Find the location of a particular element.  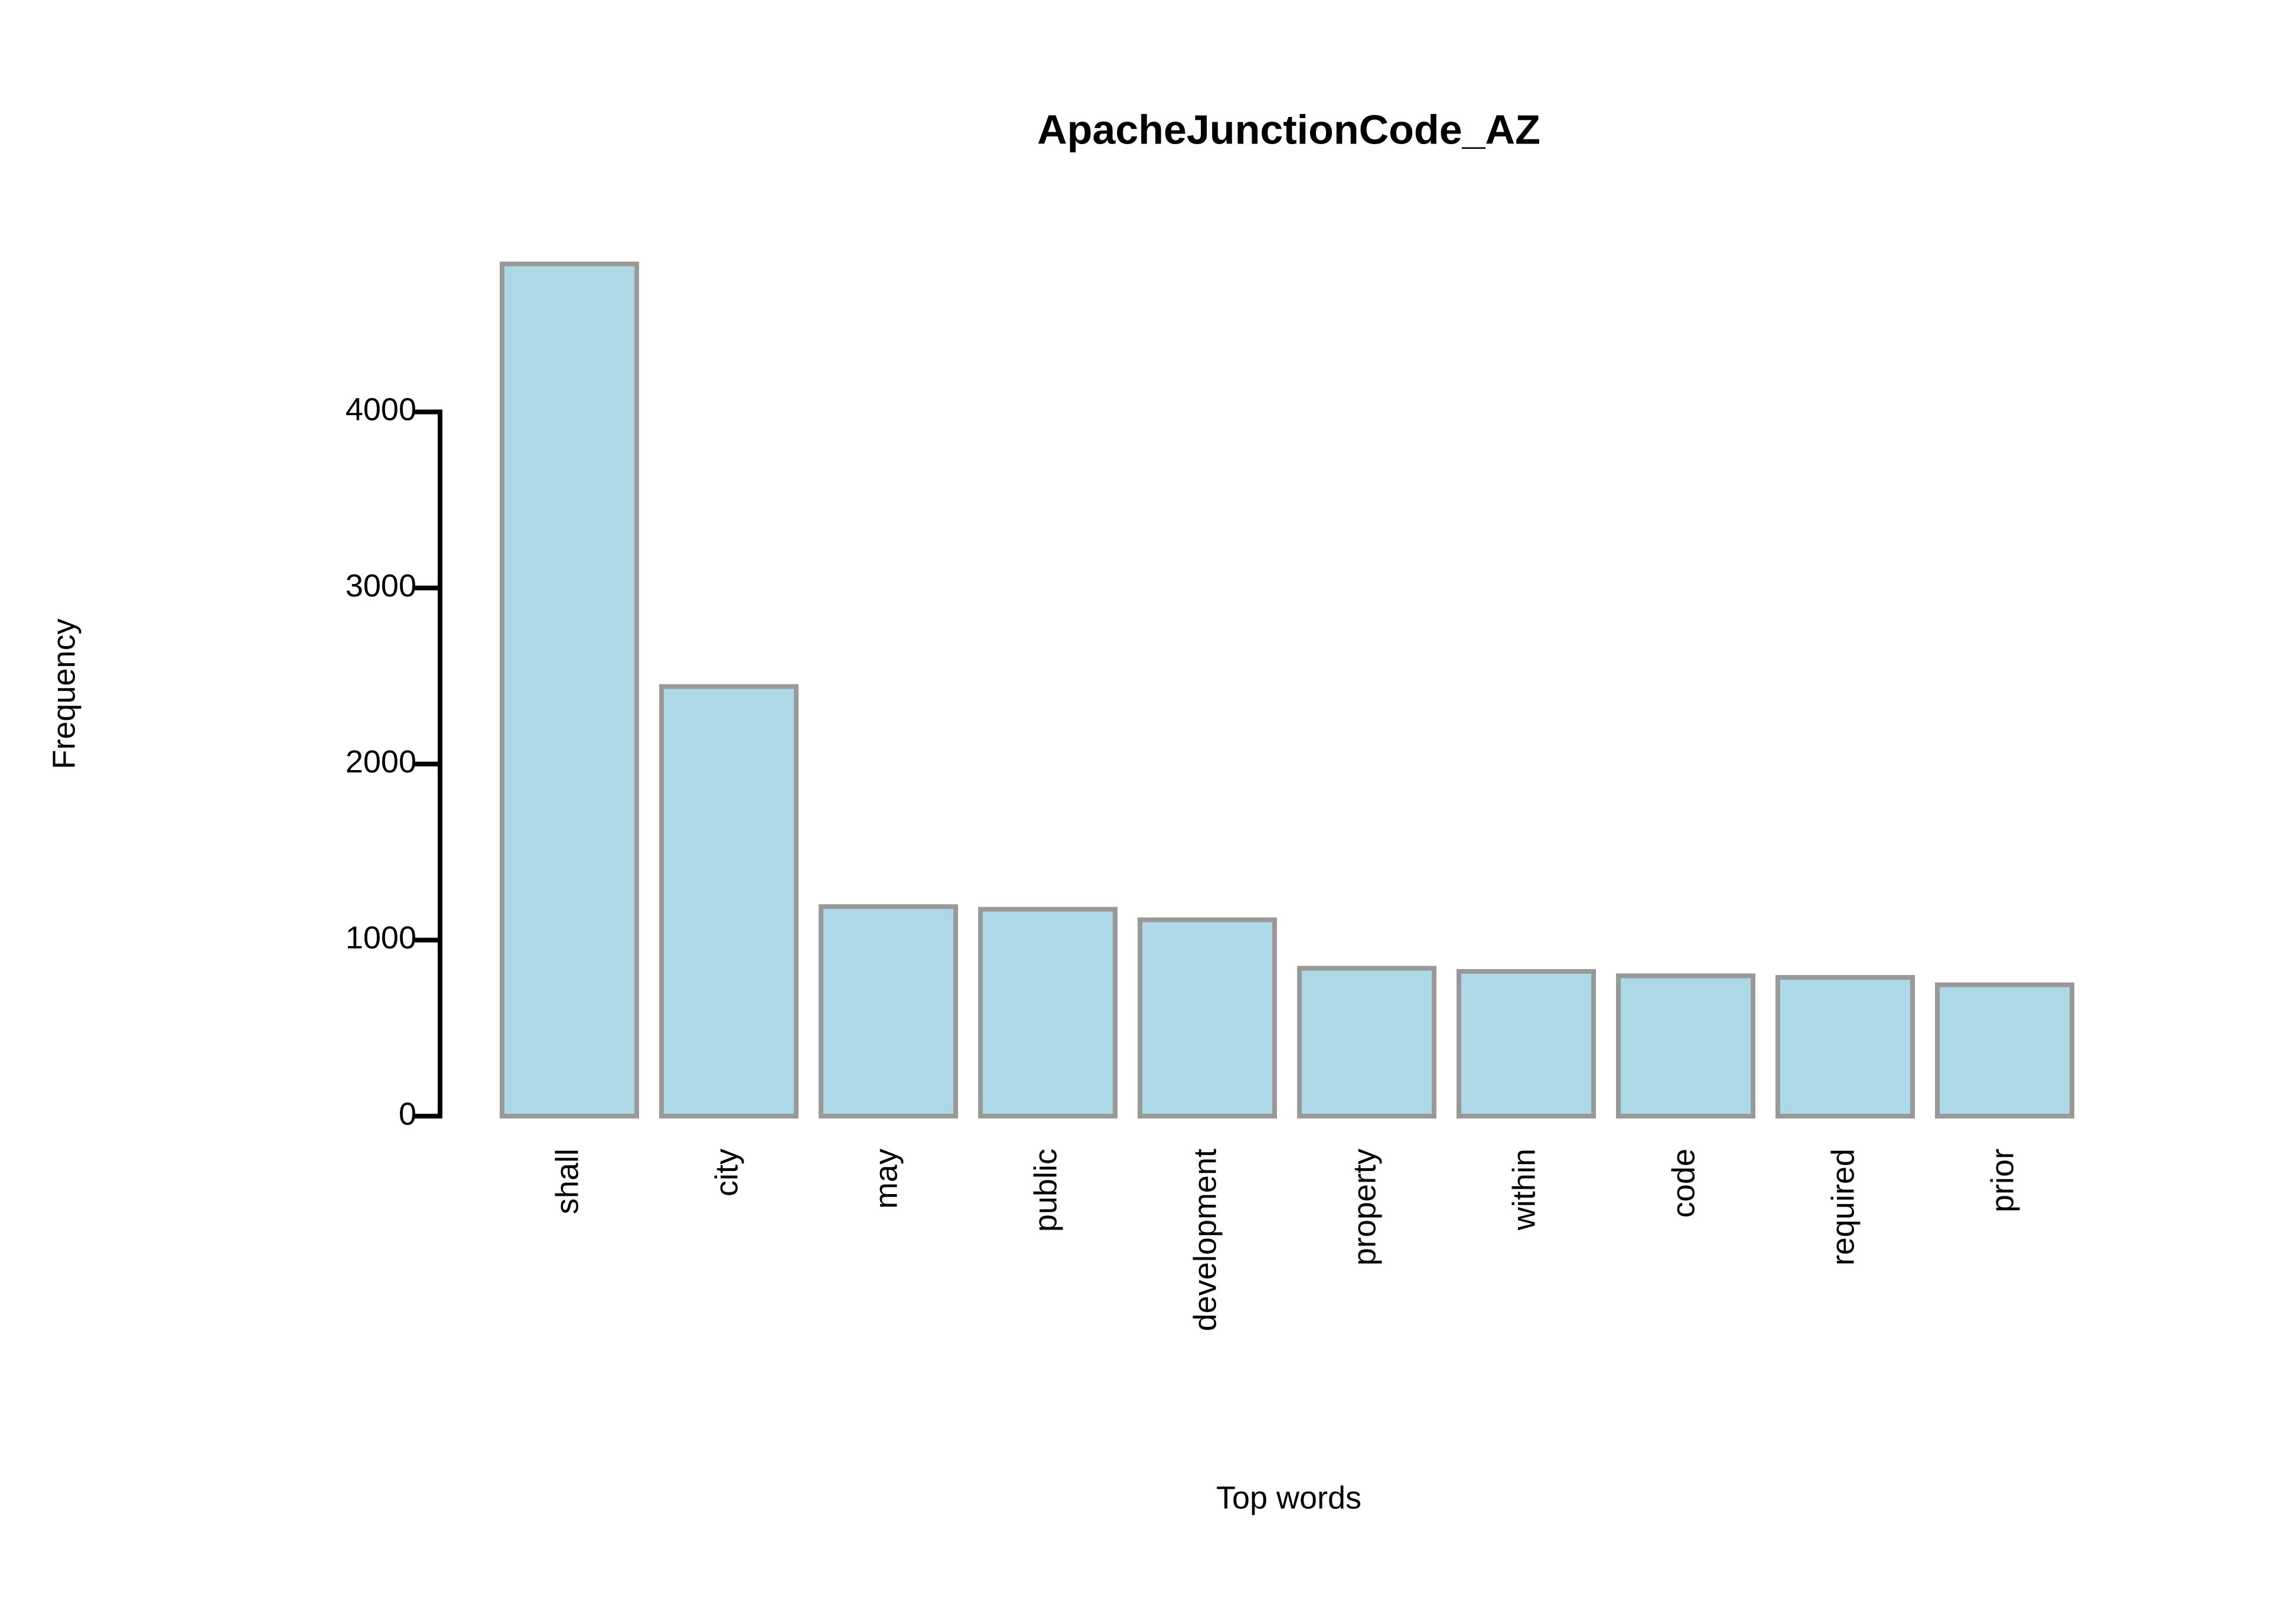

x-tick-label: property is located at coordinates (1364, 1207).